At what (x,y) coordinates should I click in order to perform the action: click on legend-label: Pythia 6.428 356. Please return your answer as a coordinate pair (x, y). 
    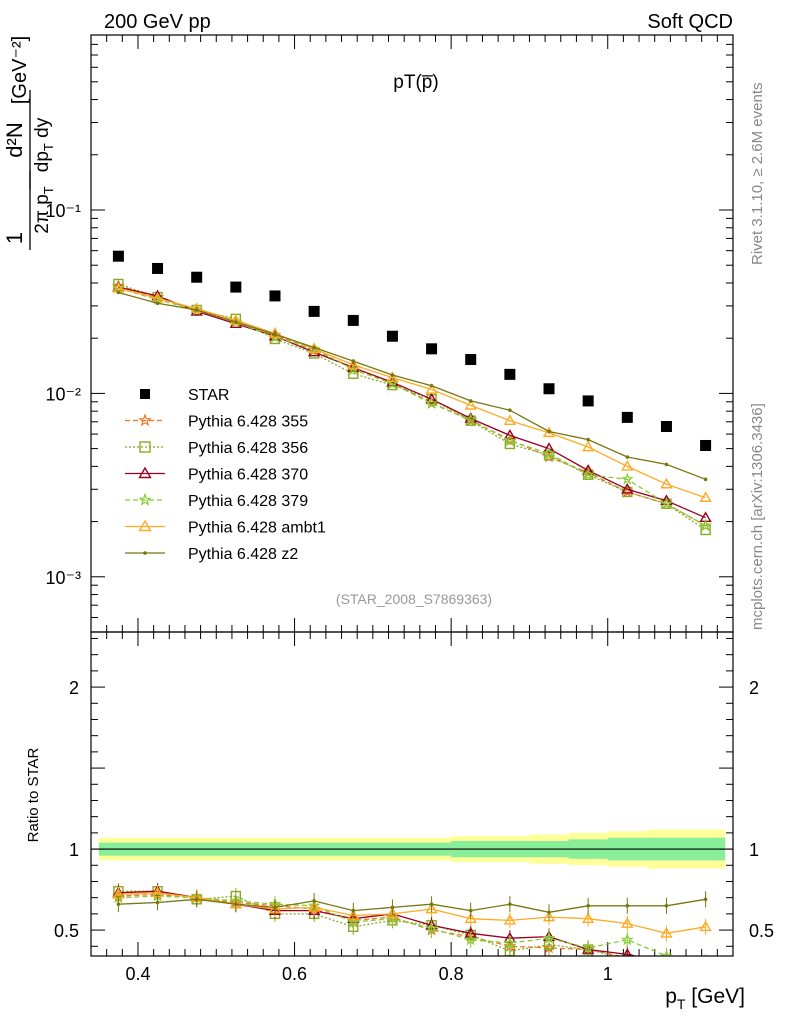
    Looking at the image, I should click on (248, 448).